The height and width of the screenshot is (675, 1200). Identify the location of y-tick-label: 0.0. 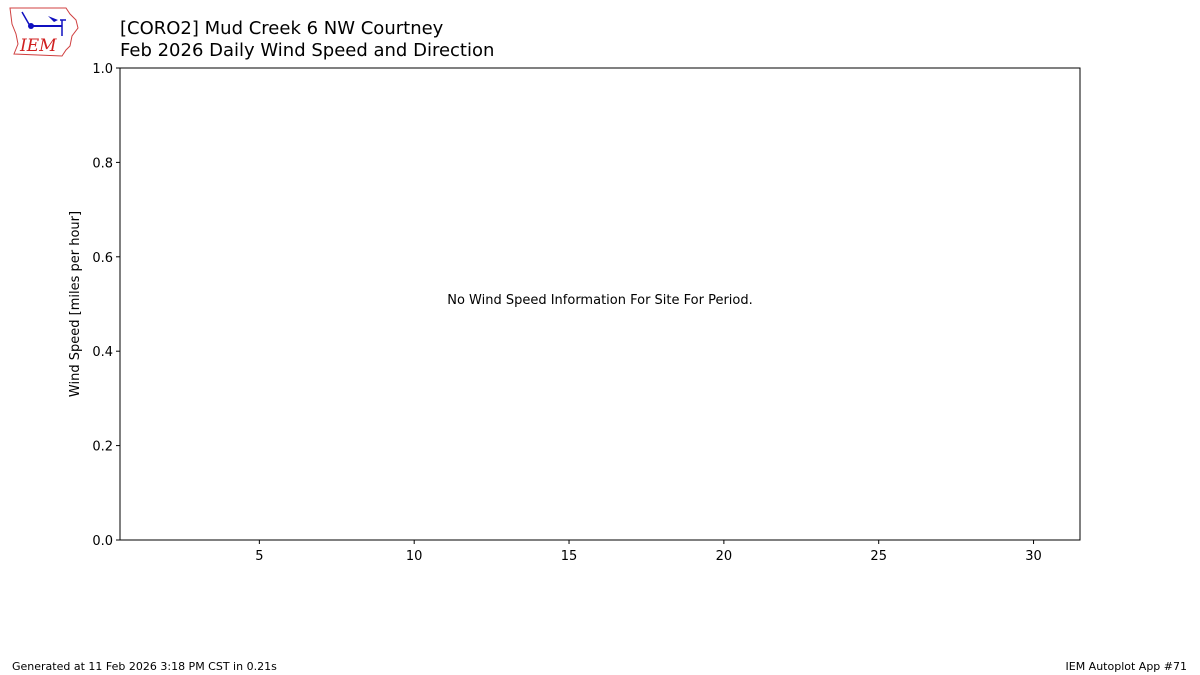
(102, 541).